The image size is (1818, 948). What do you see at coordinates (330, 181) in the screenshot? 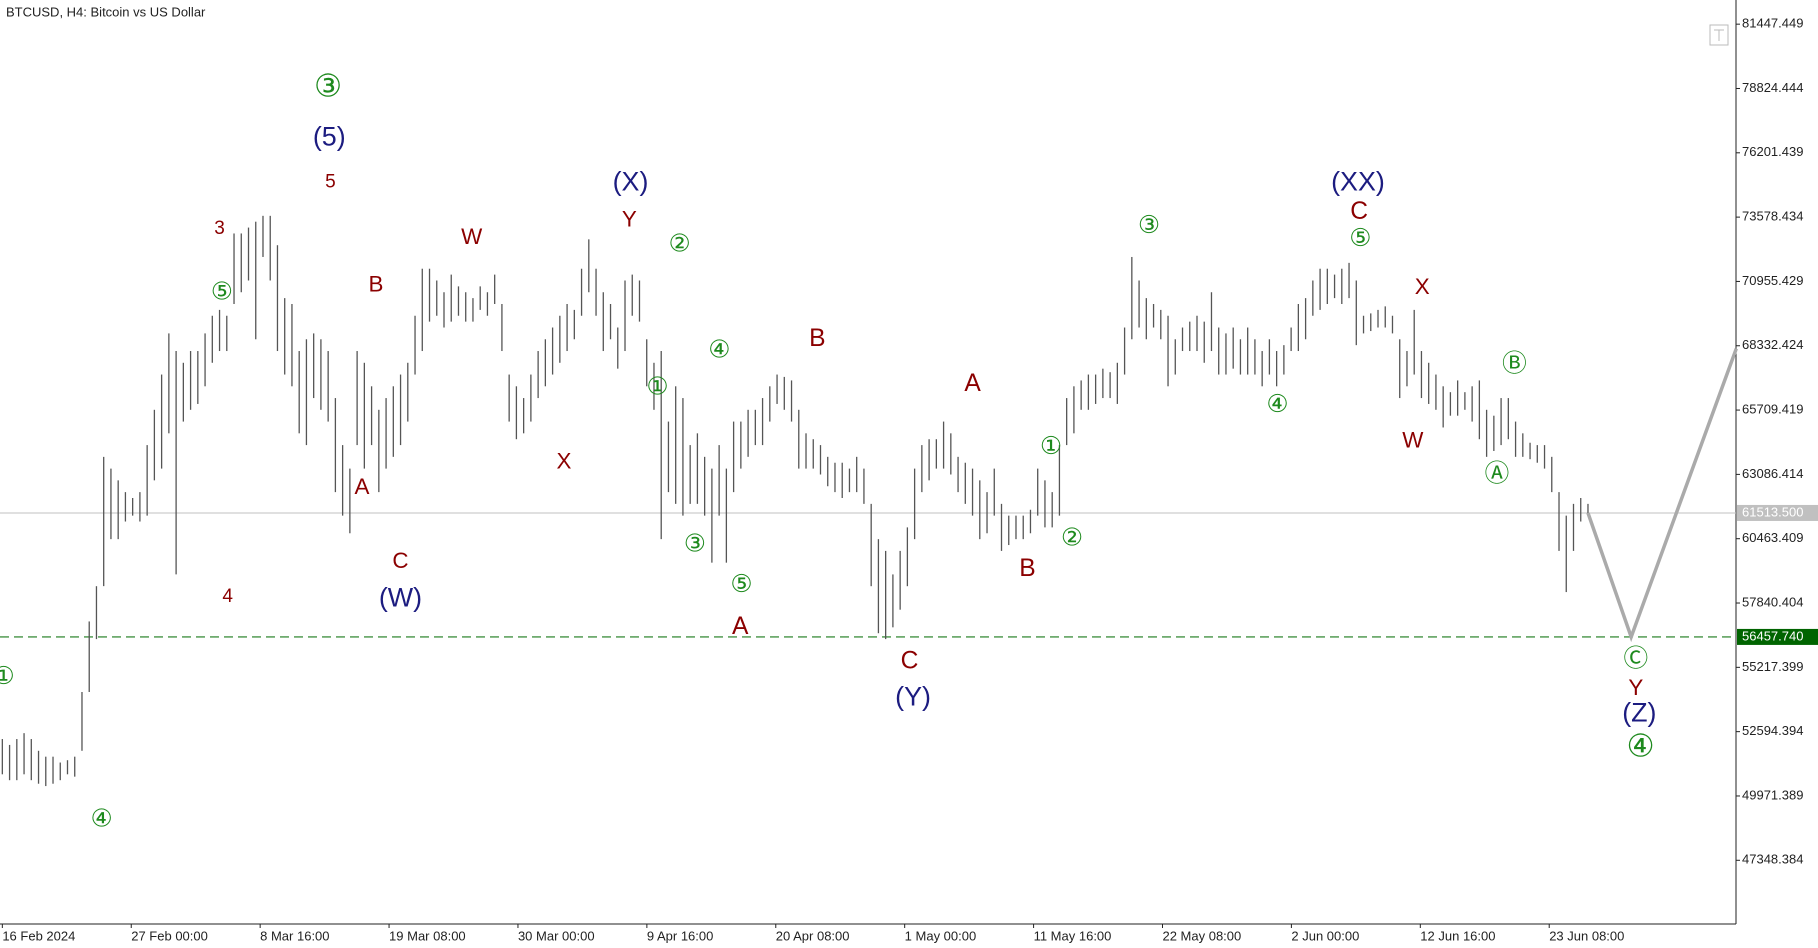
I see `wave-label: 5` at bounding box center [330, 181].